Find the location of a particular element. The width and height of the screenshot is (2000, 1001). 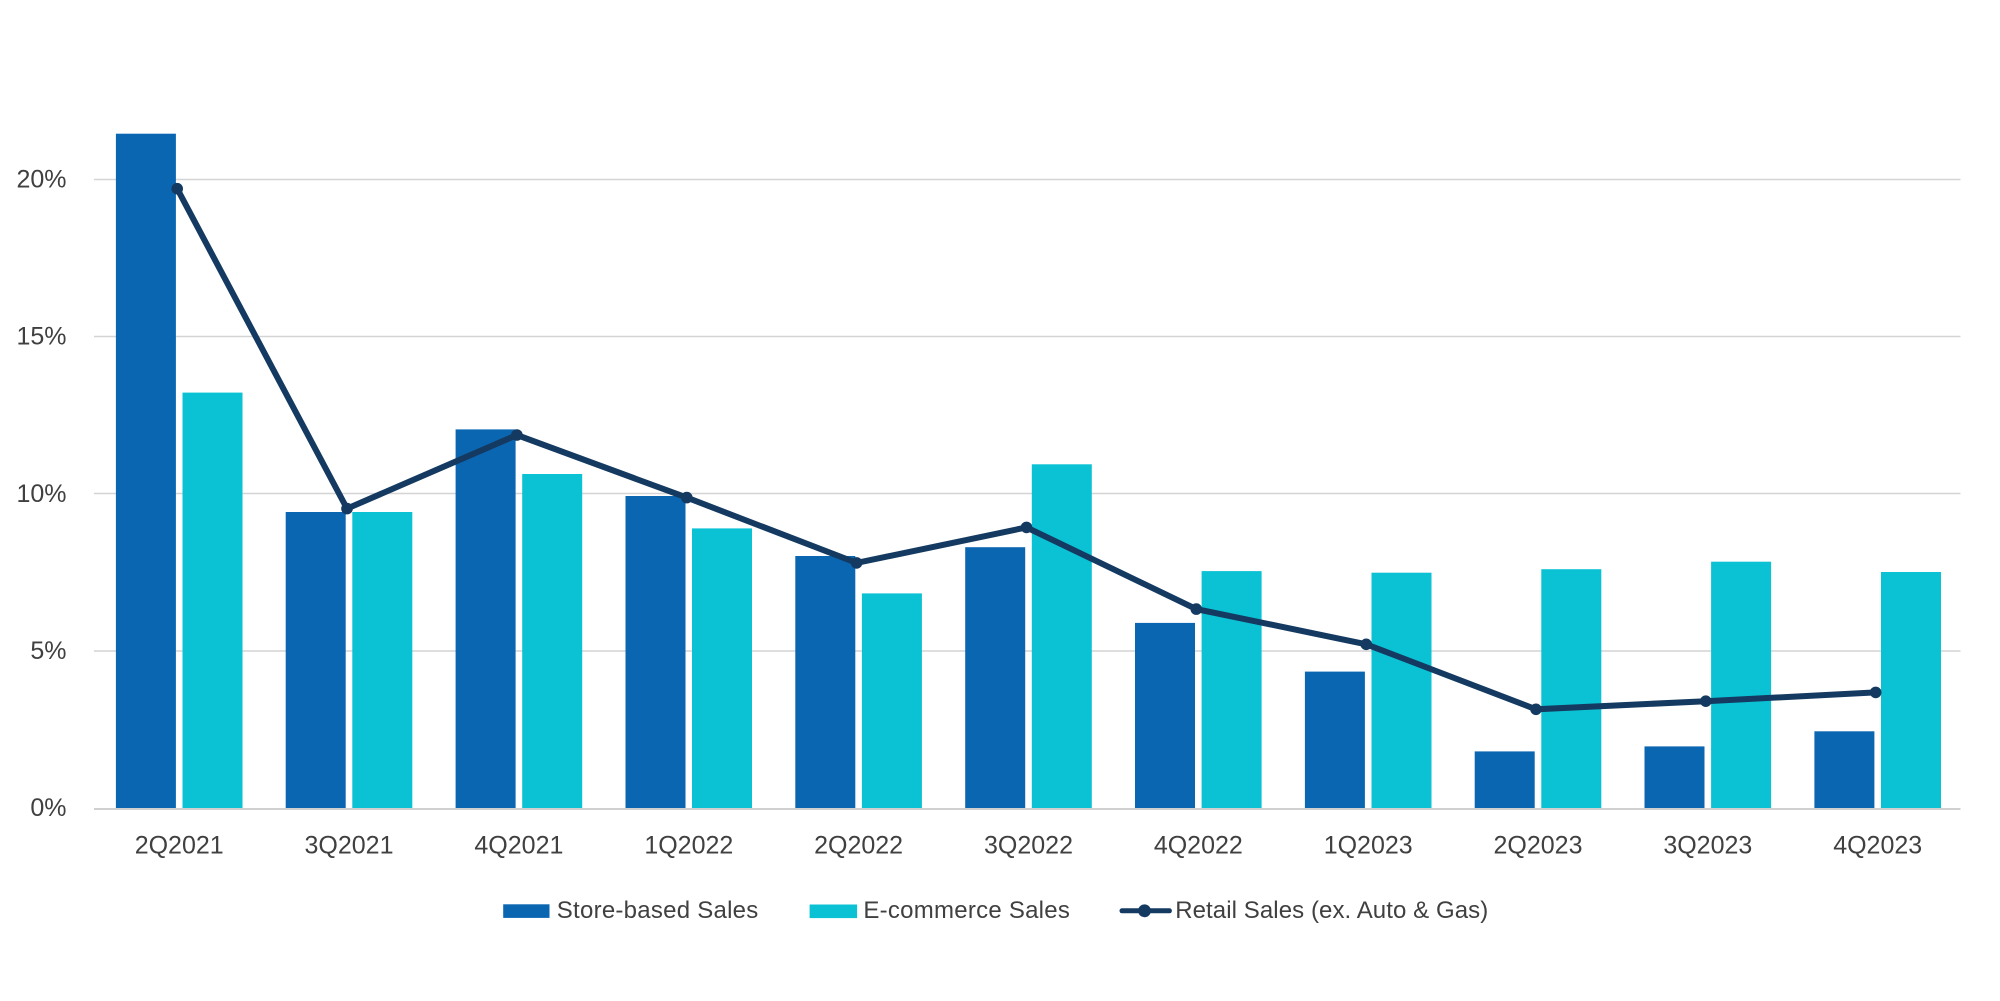

svg-text: Store-based Sales is located at coordinates (658, 910).